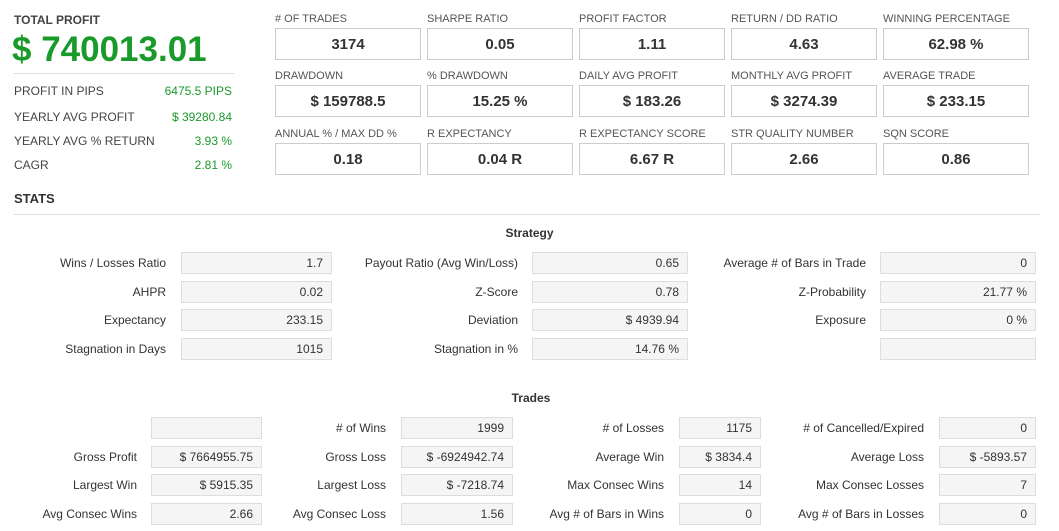  What do you see at coordinates (149, 292) in the screenshot?
I see `stat-label: AHPR` at bounding box center [149, 292].